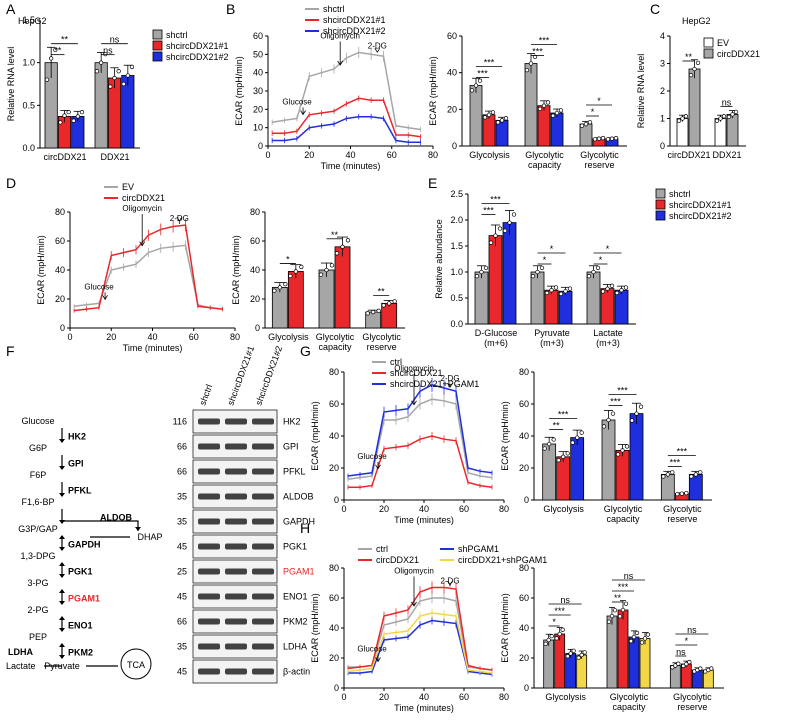 The width and height of the screenshot is (790, 727). I want to click on y-tick-label: 20, so click(258, 109).